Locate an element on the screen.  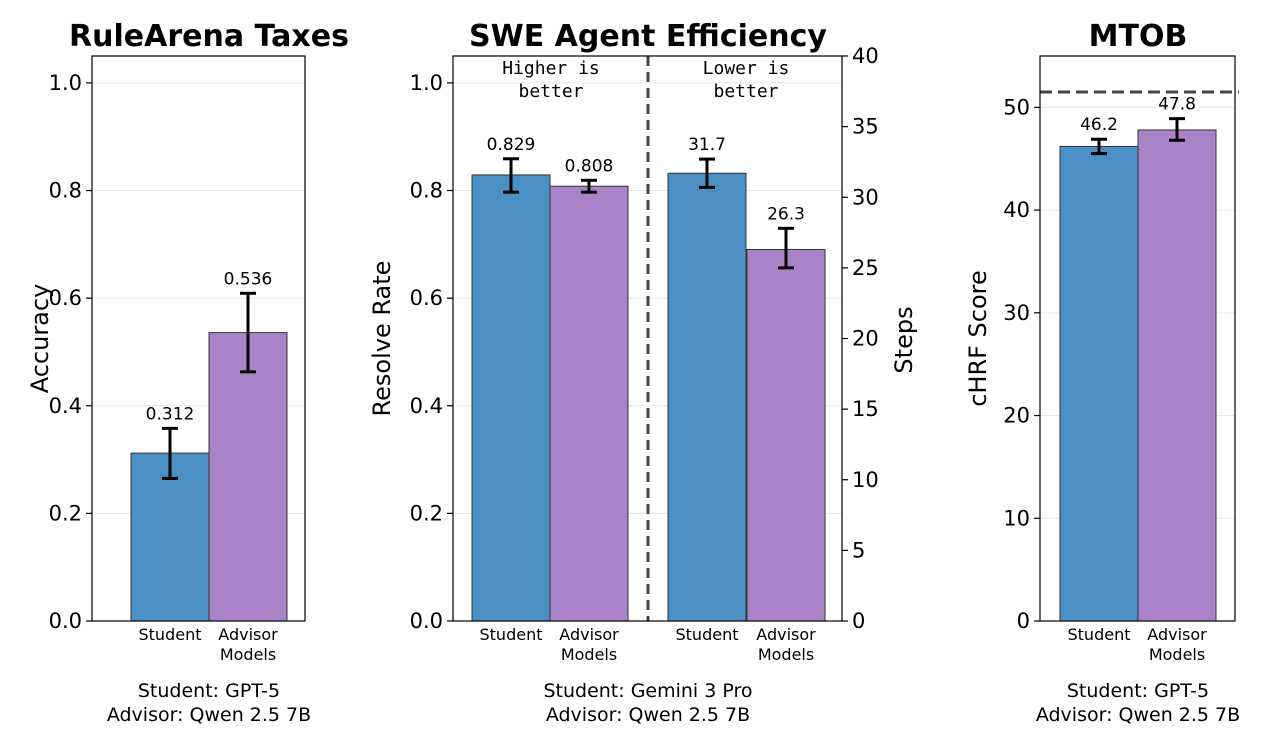
y-tick-label: 0 is located at coordinates (1023, 621).